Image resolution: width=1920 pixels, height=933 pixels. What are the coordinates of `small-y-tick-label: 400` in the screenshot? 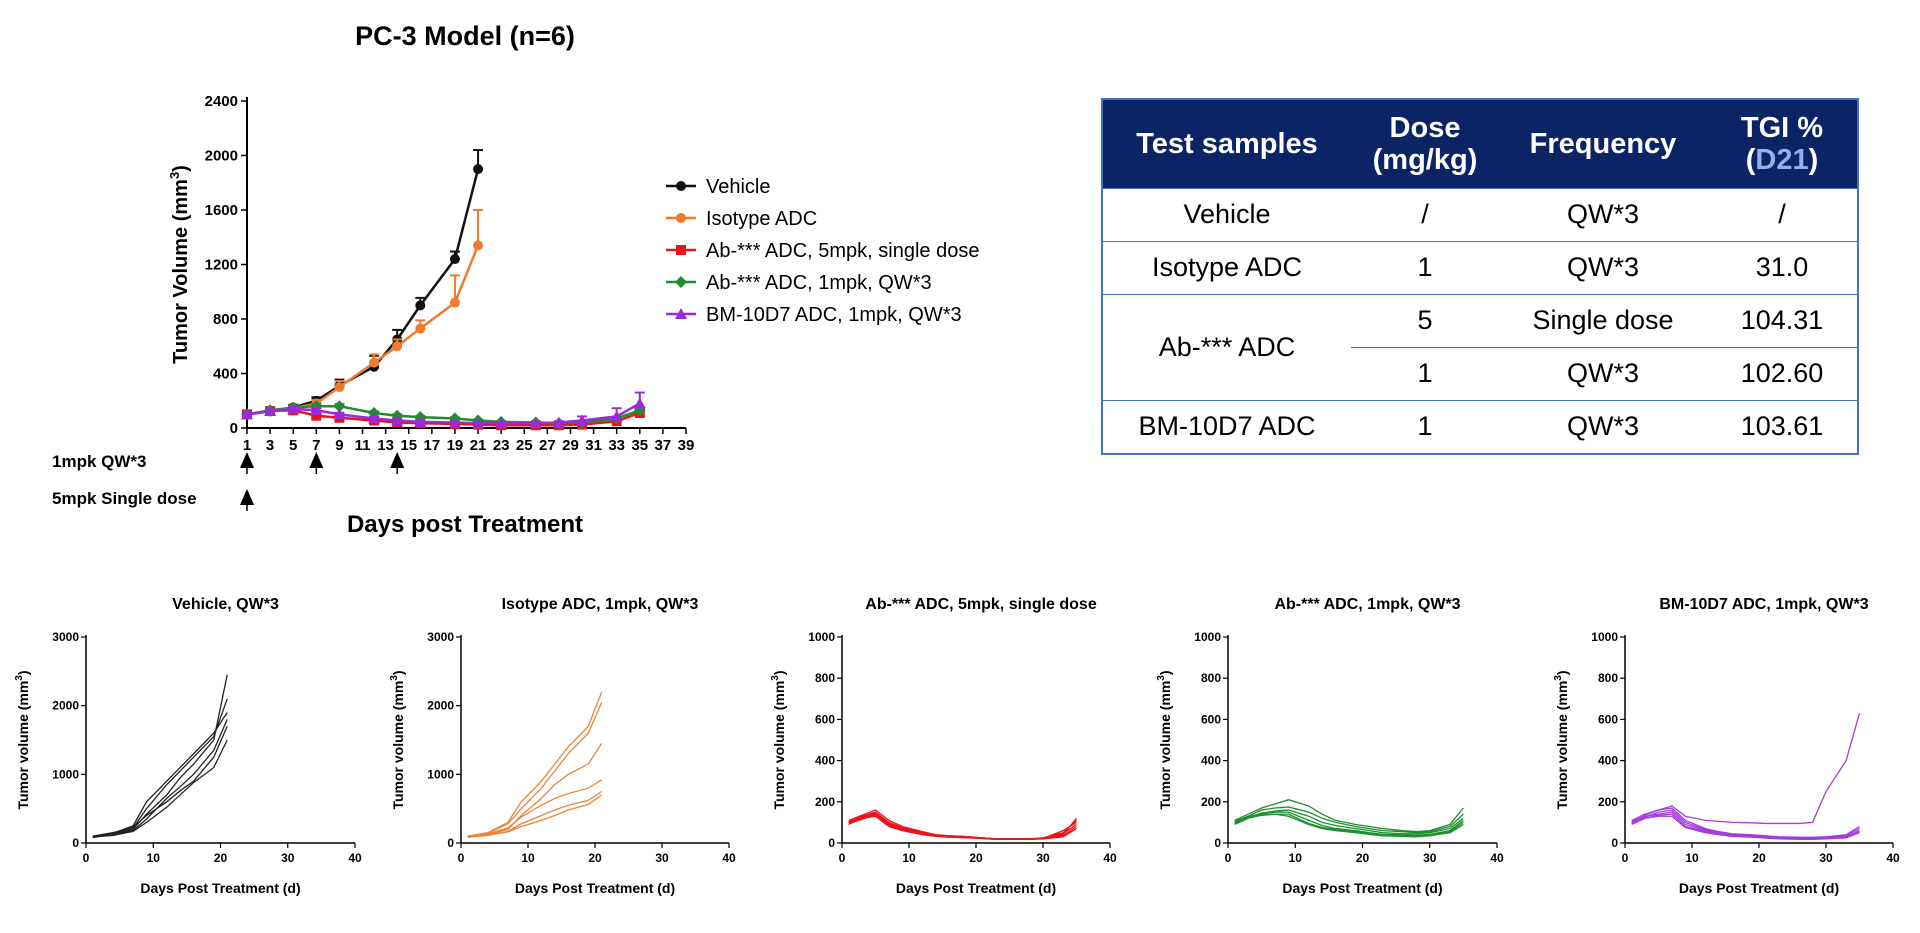 It's located at (825, 761).